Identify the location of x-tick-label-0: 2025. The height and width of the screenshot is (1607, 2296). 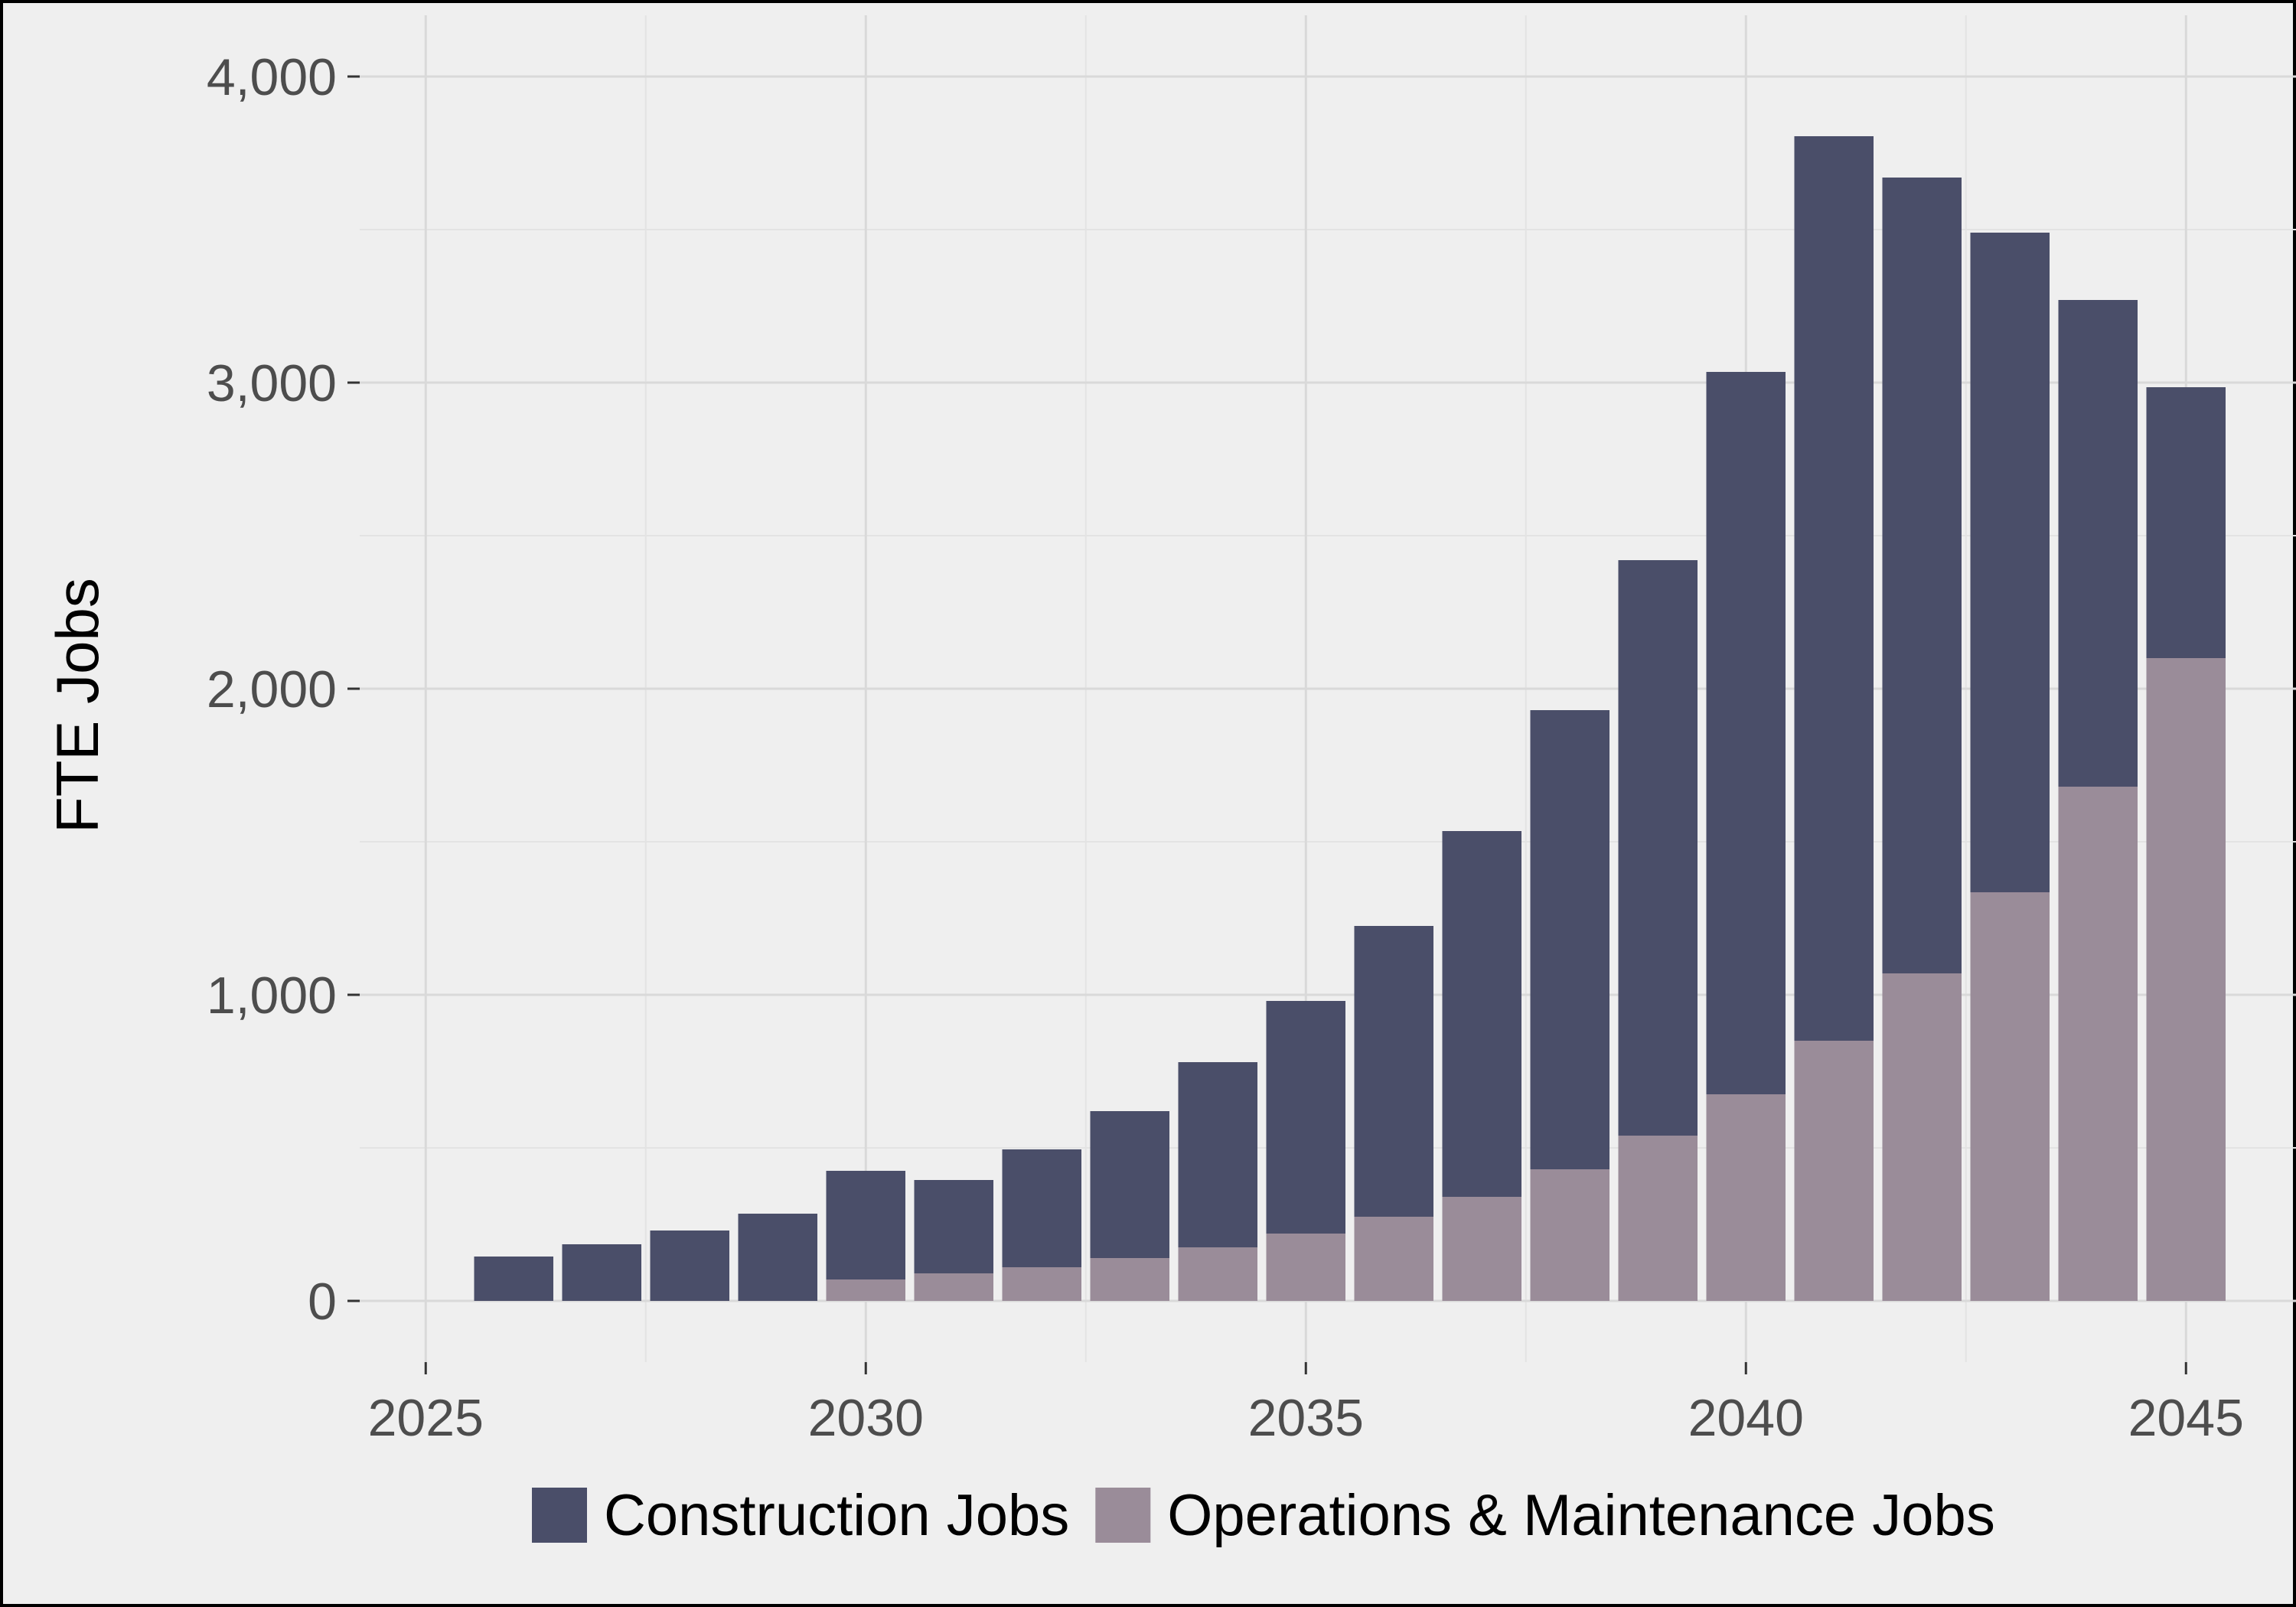
(426, 1418).